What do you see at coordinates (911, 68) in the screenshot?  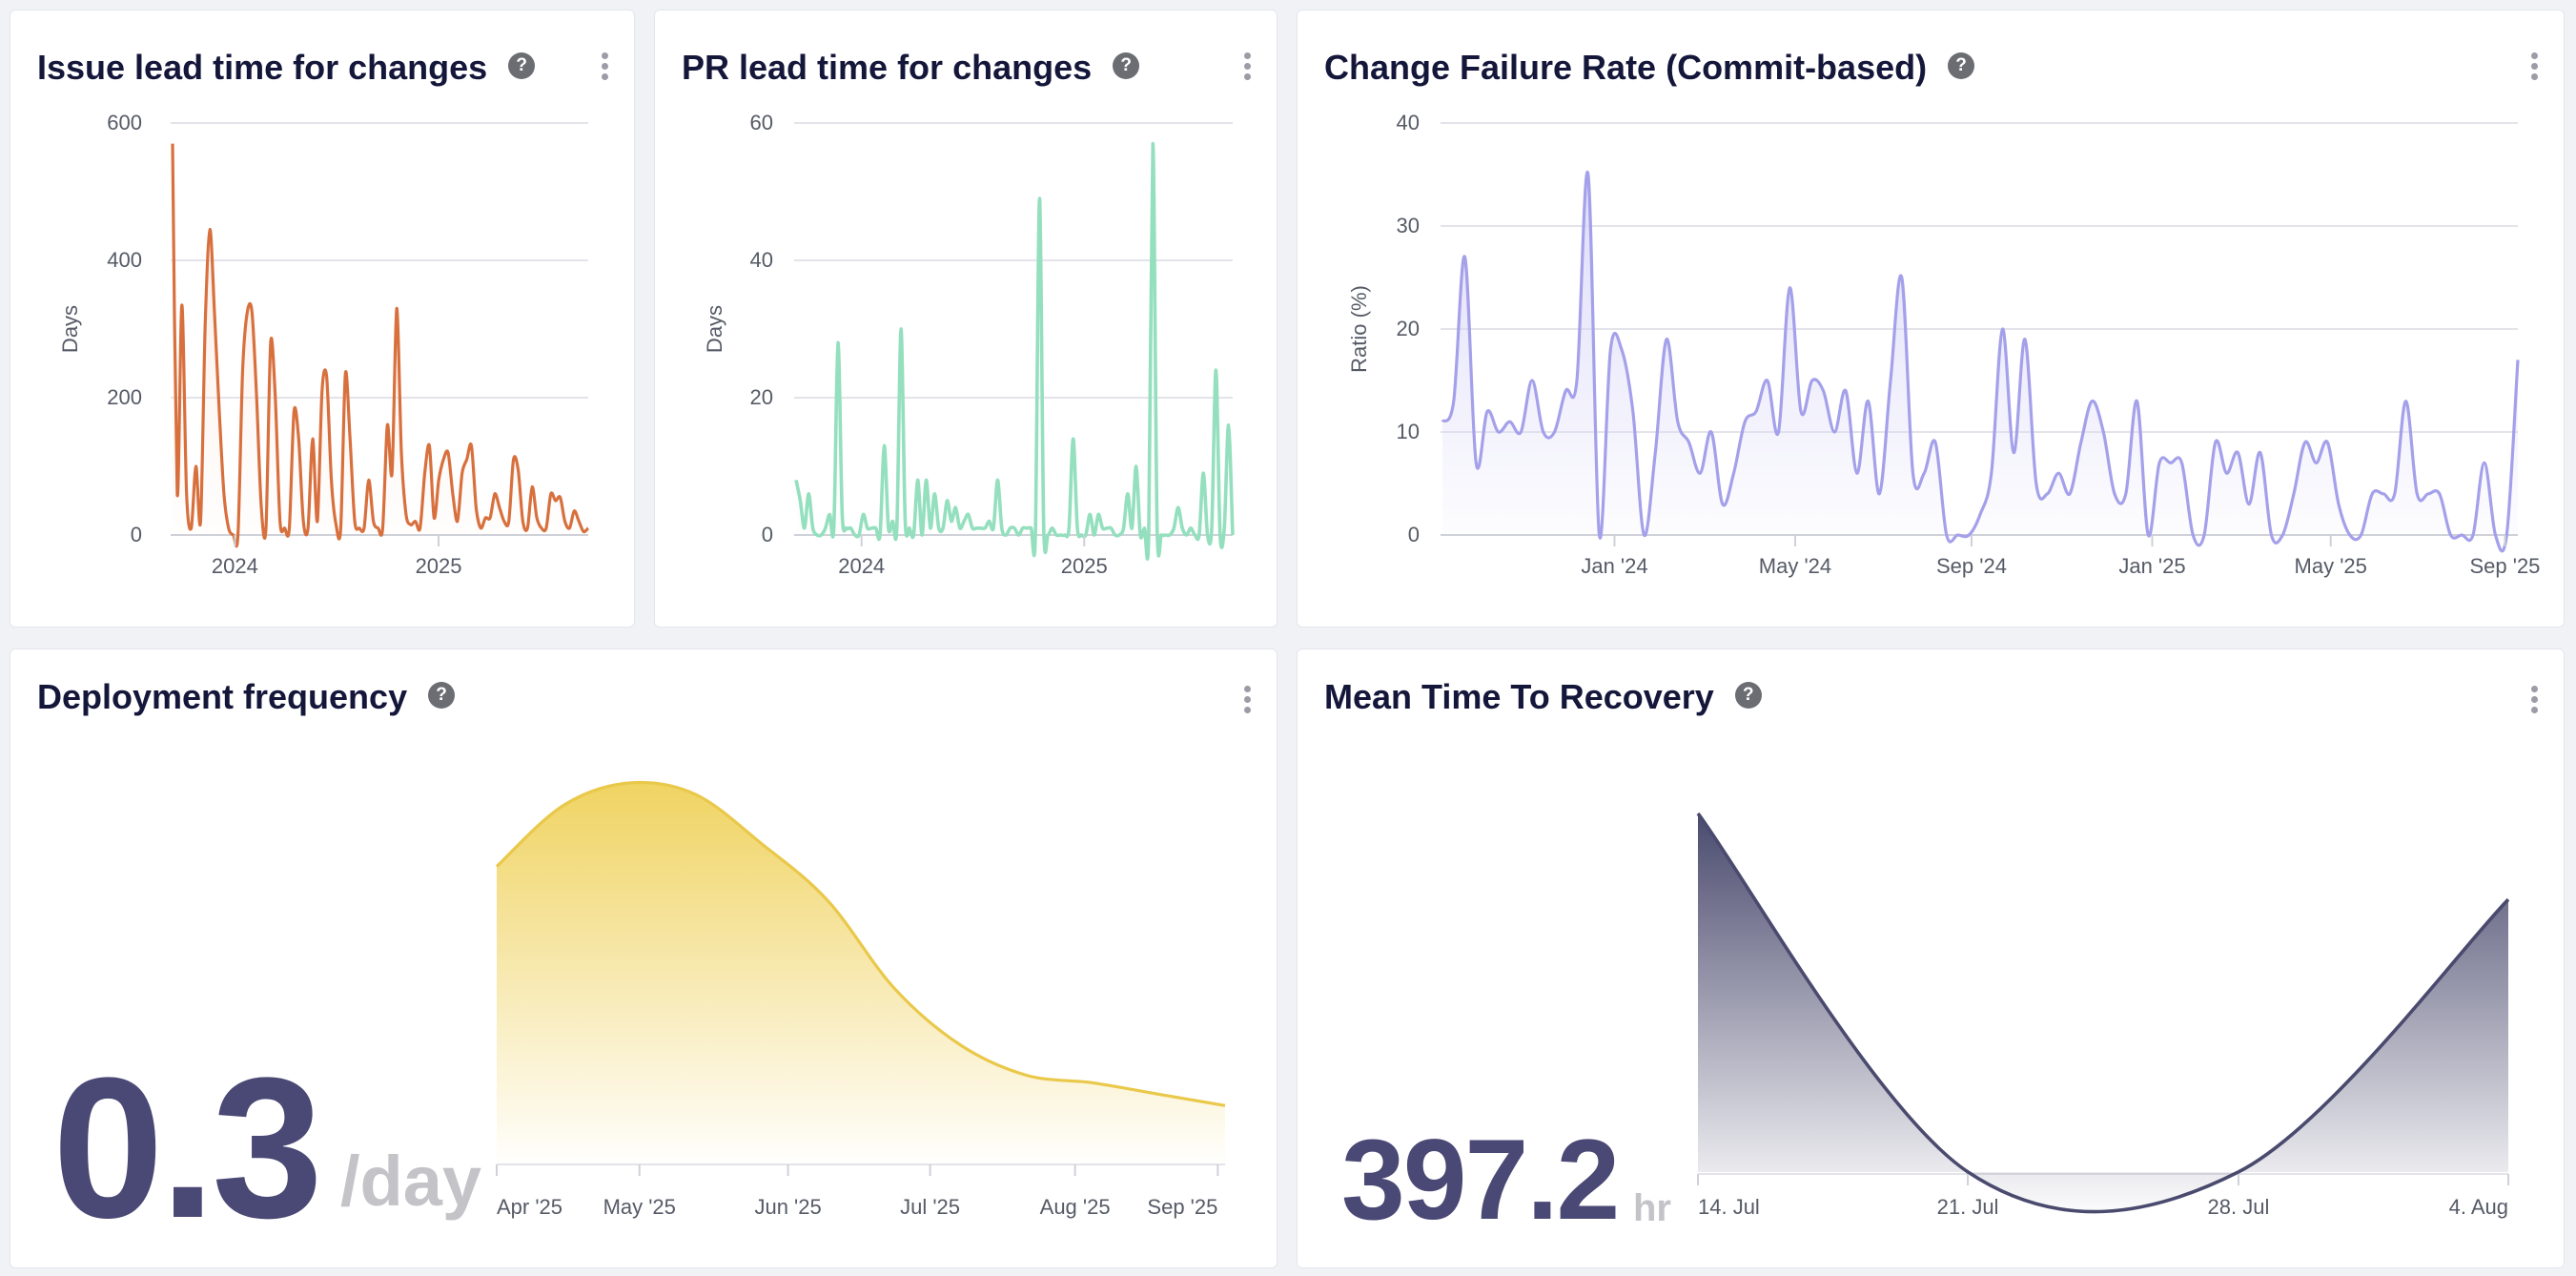 I see `card-title: PR lead time for changes?` at bounding box center [911, 68].